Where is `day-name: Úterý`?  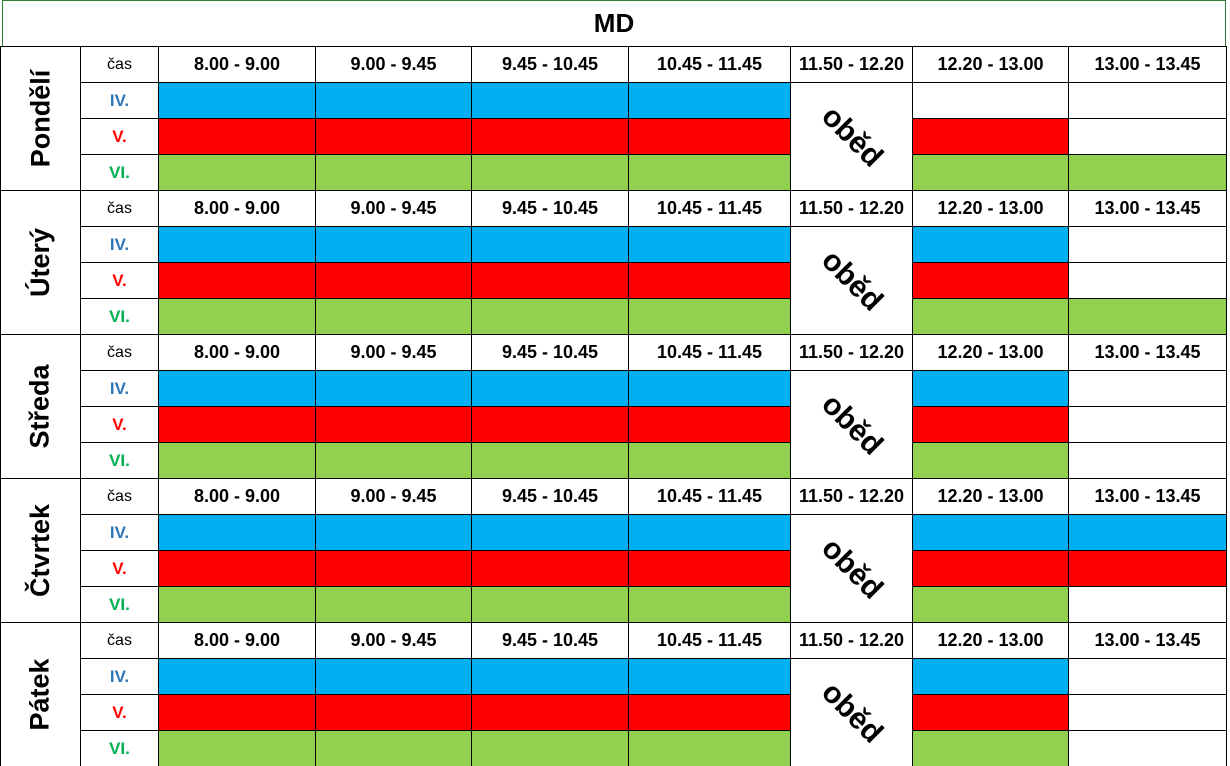 day-name: Úterý is located at coordinates (40, 262).